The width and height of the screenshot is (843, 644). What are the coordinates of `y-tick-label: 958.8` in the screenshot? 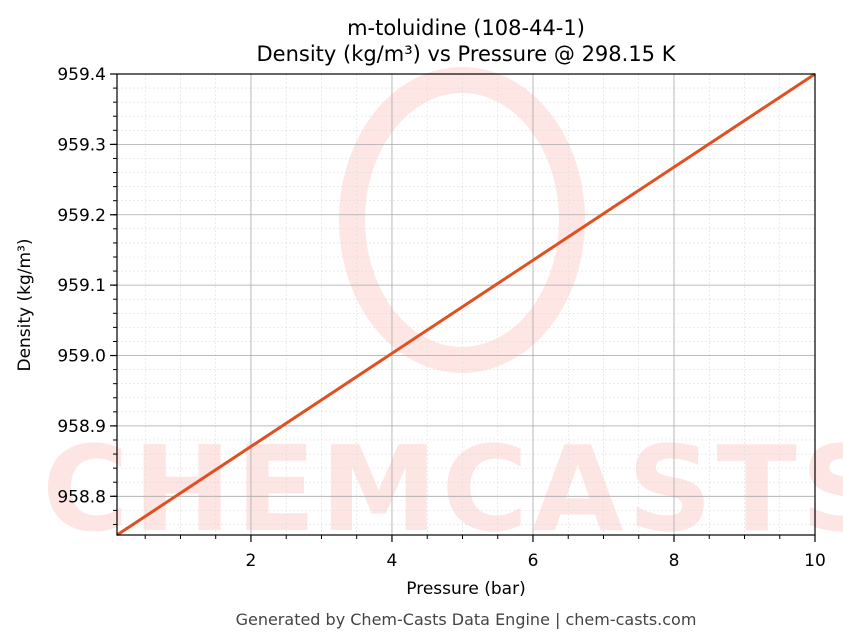 It's located at (81, 497).